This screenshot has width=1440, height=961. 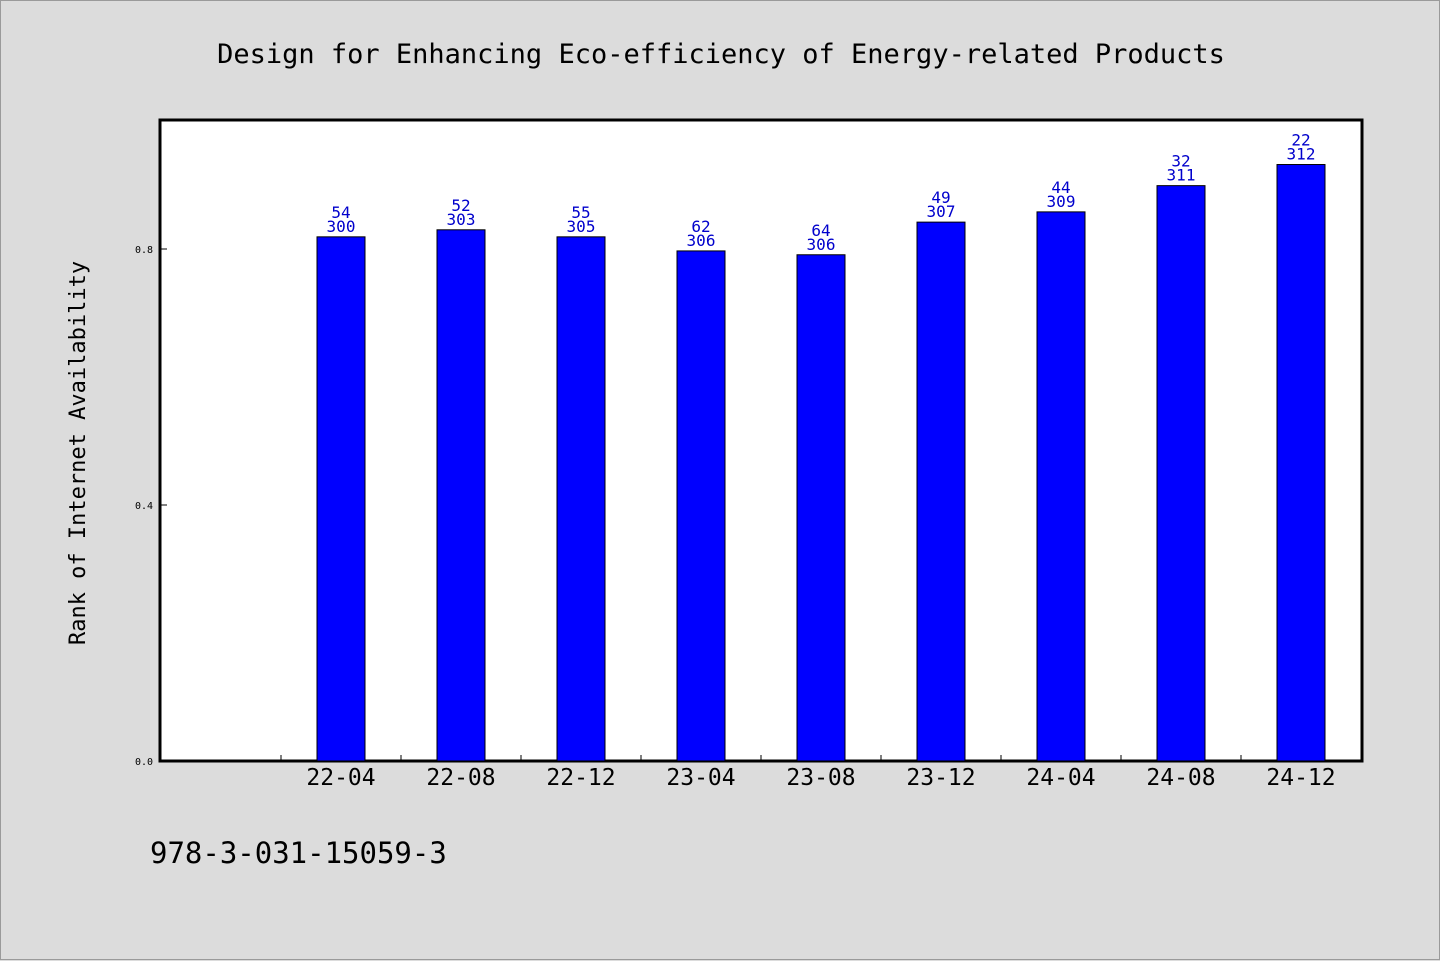 What do you see at coordinates (940, 197) in the screenshot?
I see `bar-label-top: 49` at bounding box center [940, 197].